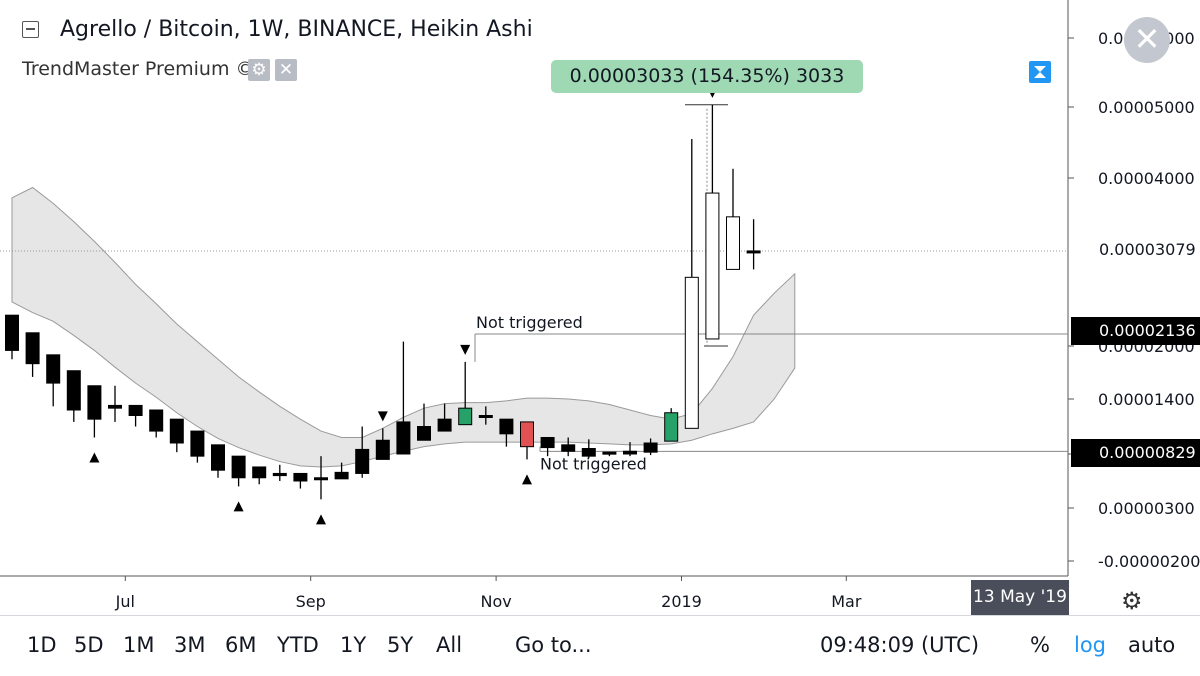 The width and height of the screenshot is (1200, 676). What do you see at coordinates (1020, 597) in the screenshot?
I see `crosshair-date: 13 May '19` at bounding box center [1020, 597].